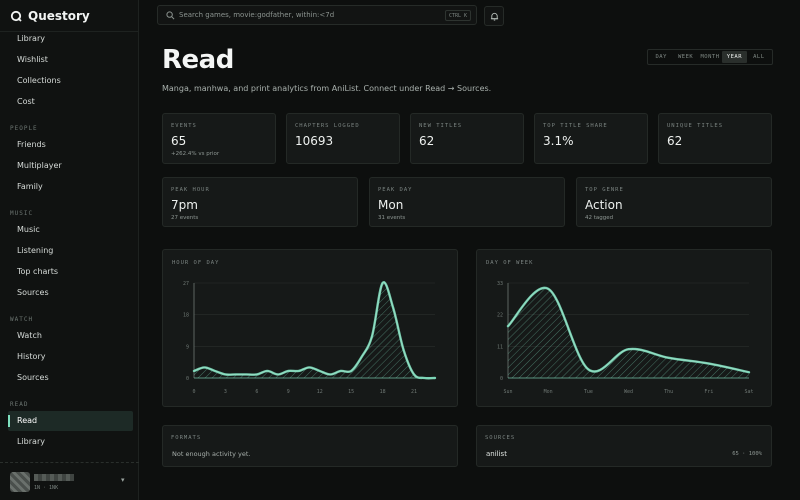  What do you see at coordinates (327, 126) in the screenshot?
I see `stat-label: CHAPTERS LOGGED` at bounding box center [327, 126].